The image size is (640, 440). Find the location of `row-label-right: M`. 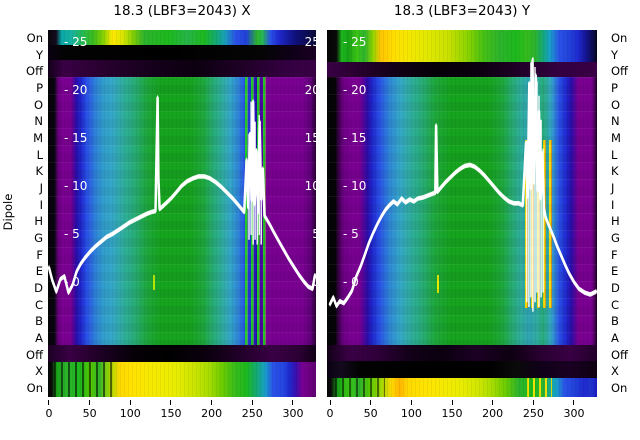

row-label-right: M is located at coordinates (616, 137).